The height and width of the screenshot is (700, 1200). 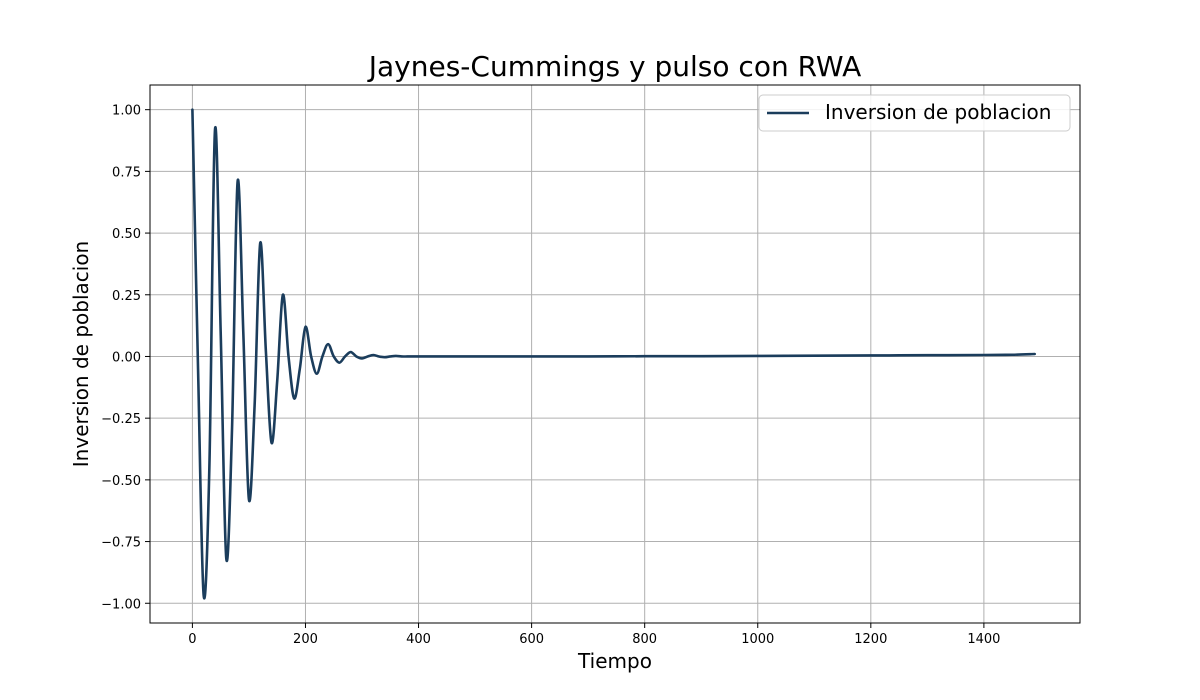 What do you see at coordinates (126, 296) in the screenshot?
I see `y-tick-label: 0.25` at bounding box center [126, 296].